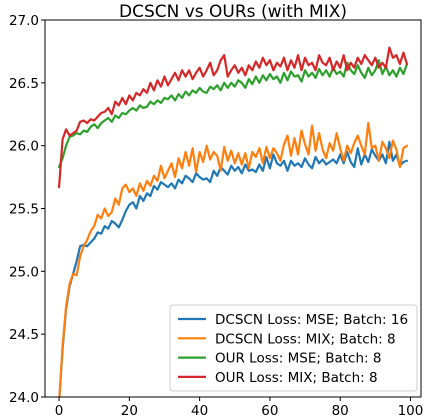 The width and height of the screenshot is (431, 420). What do you see at coordinates (340, 411) in the screenshot?
I see `x-tick-label: 80` at bounding box center [340, 411].